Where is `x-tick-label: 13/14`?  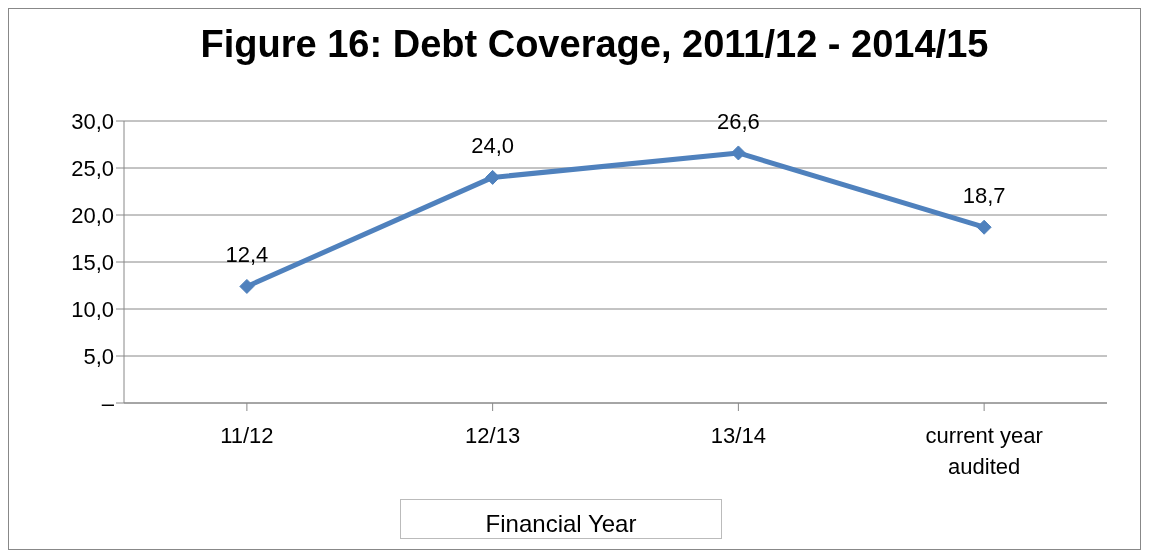
x-tick-label: 13/14 is located at coordinates (738, 435).